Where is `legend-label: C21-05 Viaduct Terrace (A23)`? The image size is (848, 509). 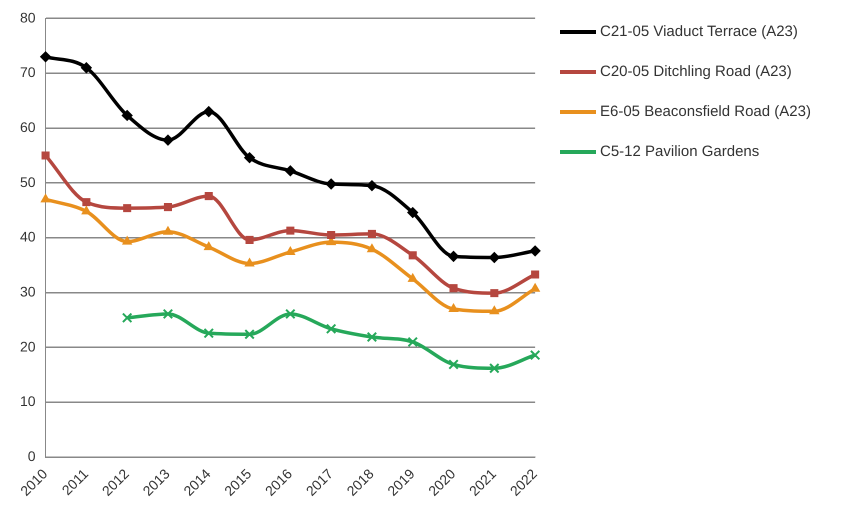 legend-label: C21-05 Viaduct Terrace (A23) is located at coordinates (699, 32).